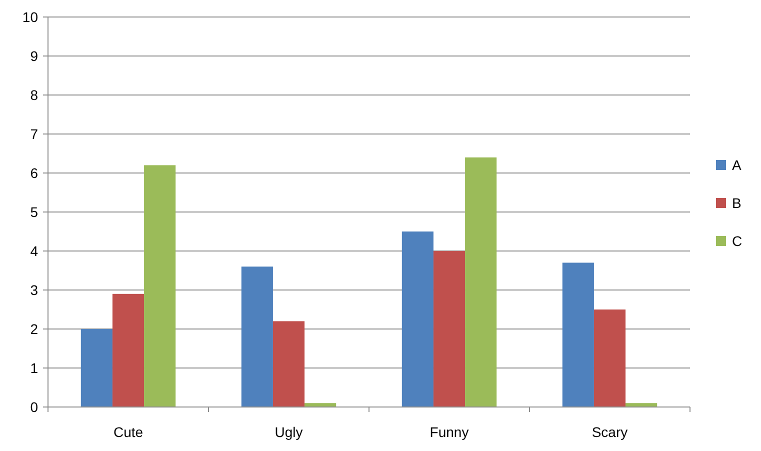  I want to click on x-tick-label: Funny, so click(449, 432).